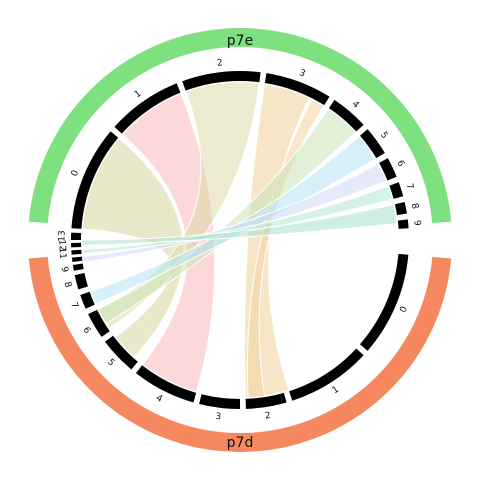 This screenshot has height=480, width=480. I want to click on segment-label-p7e-8: 8, so click(414, 206).